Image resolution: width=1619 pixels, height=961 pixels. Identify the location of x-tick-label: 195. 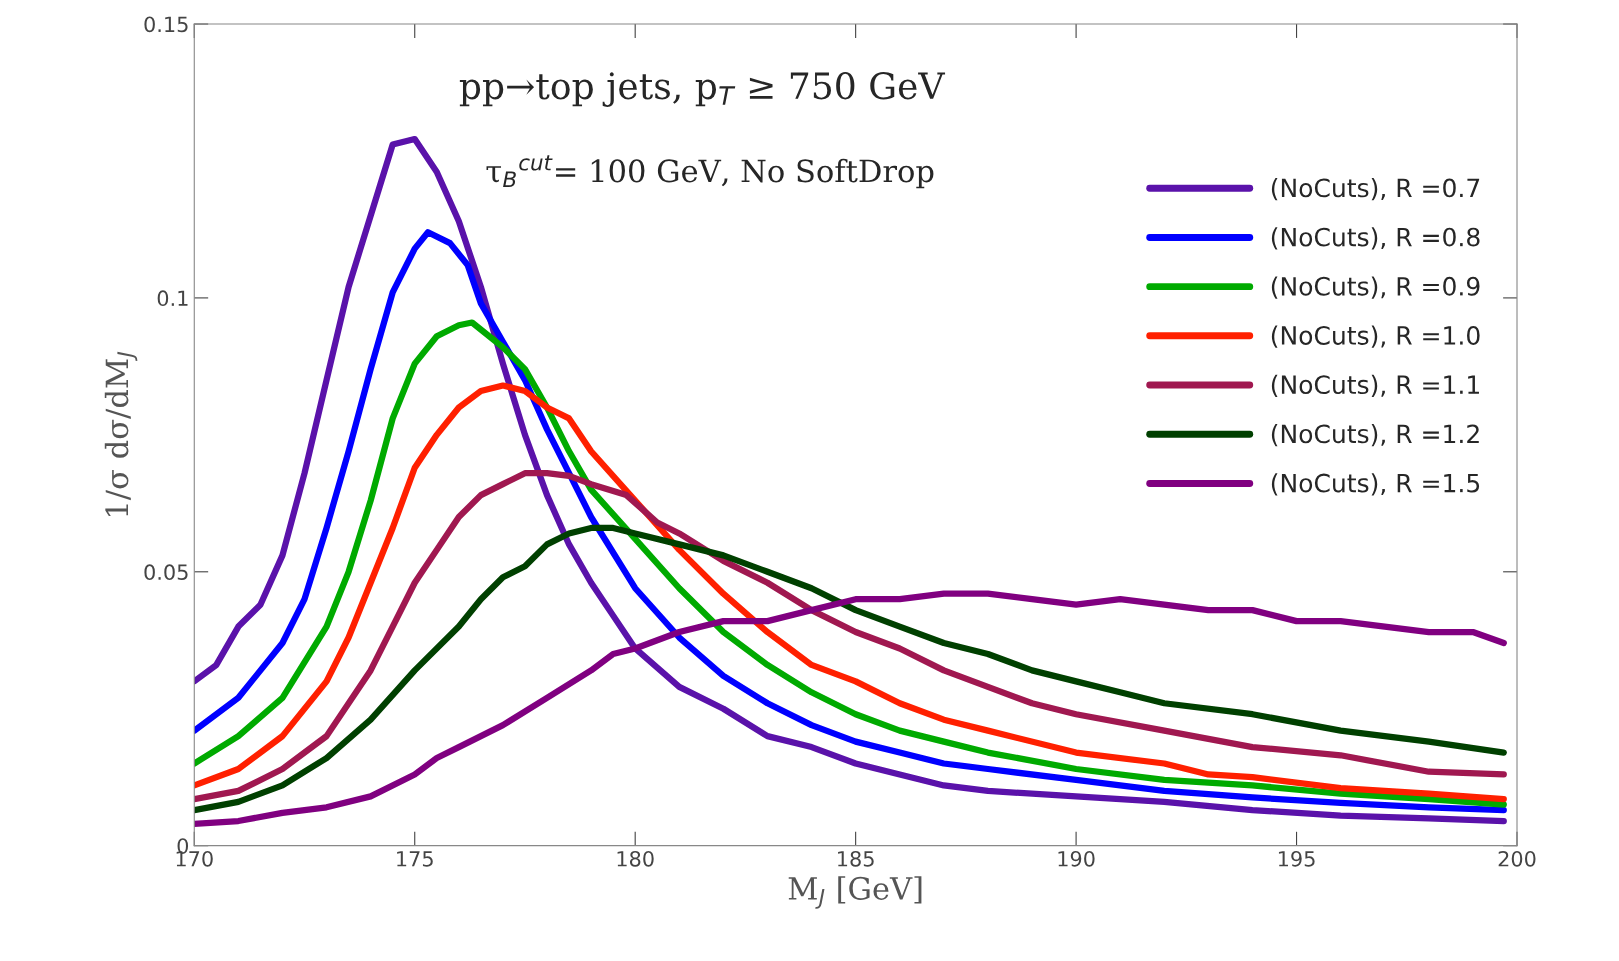
(1296, 858).